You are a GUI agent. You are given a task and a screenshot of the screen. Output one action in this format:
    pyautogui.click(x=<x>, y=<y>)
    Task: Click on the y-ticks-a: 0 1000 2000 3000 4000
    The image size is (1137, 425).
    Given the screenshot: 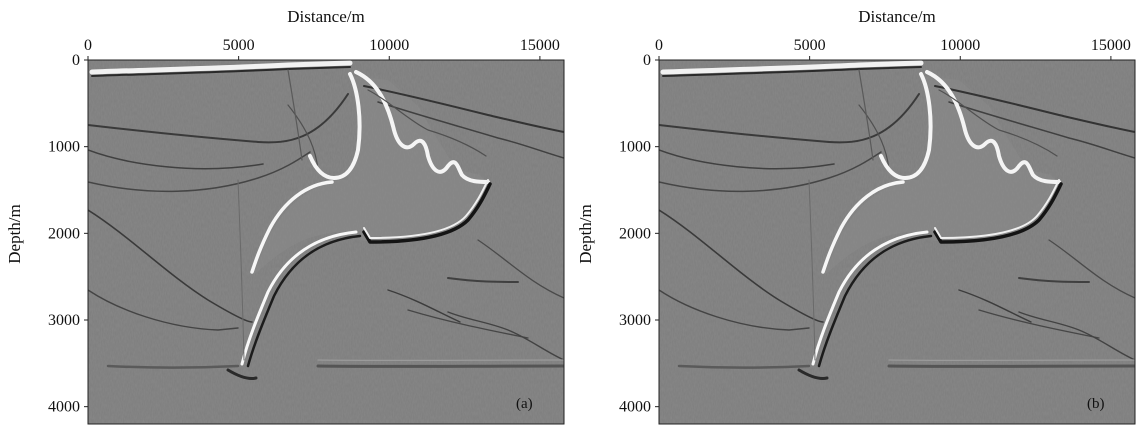 What is the action you would take?
    pyautogui.click(x=68, y=234)
    